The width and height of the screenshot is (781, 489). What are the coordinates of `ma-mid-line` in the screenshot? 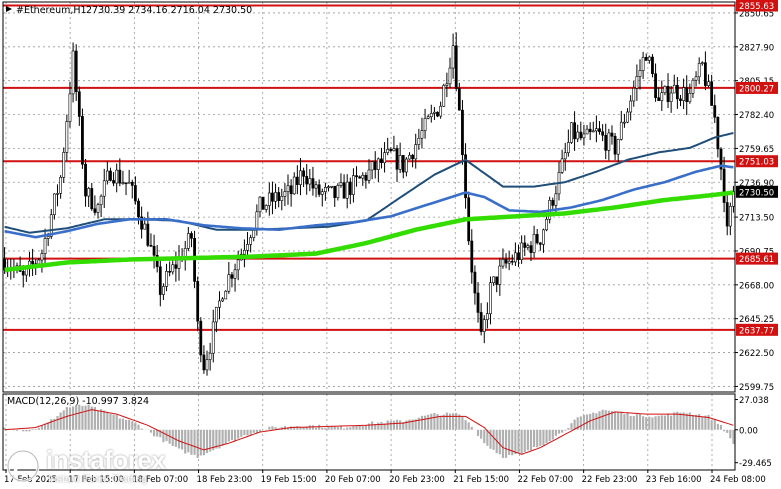 It's located at (369, 201).